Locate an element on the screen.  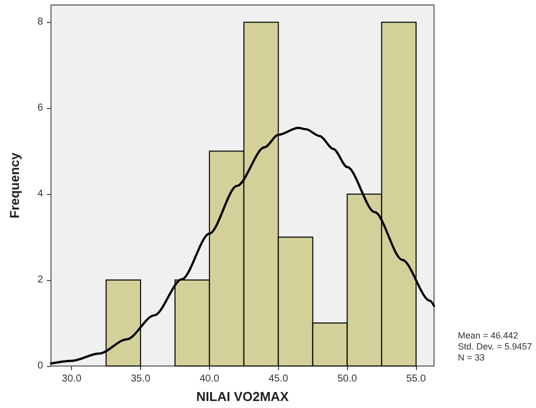
x-tick-label: 40.0 is located at coordinates (210, 379).